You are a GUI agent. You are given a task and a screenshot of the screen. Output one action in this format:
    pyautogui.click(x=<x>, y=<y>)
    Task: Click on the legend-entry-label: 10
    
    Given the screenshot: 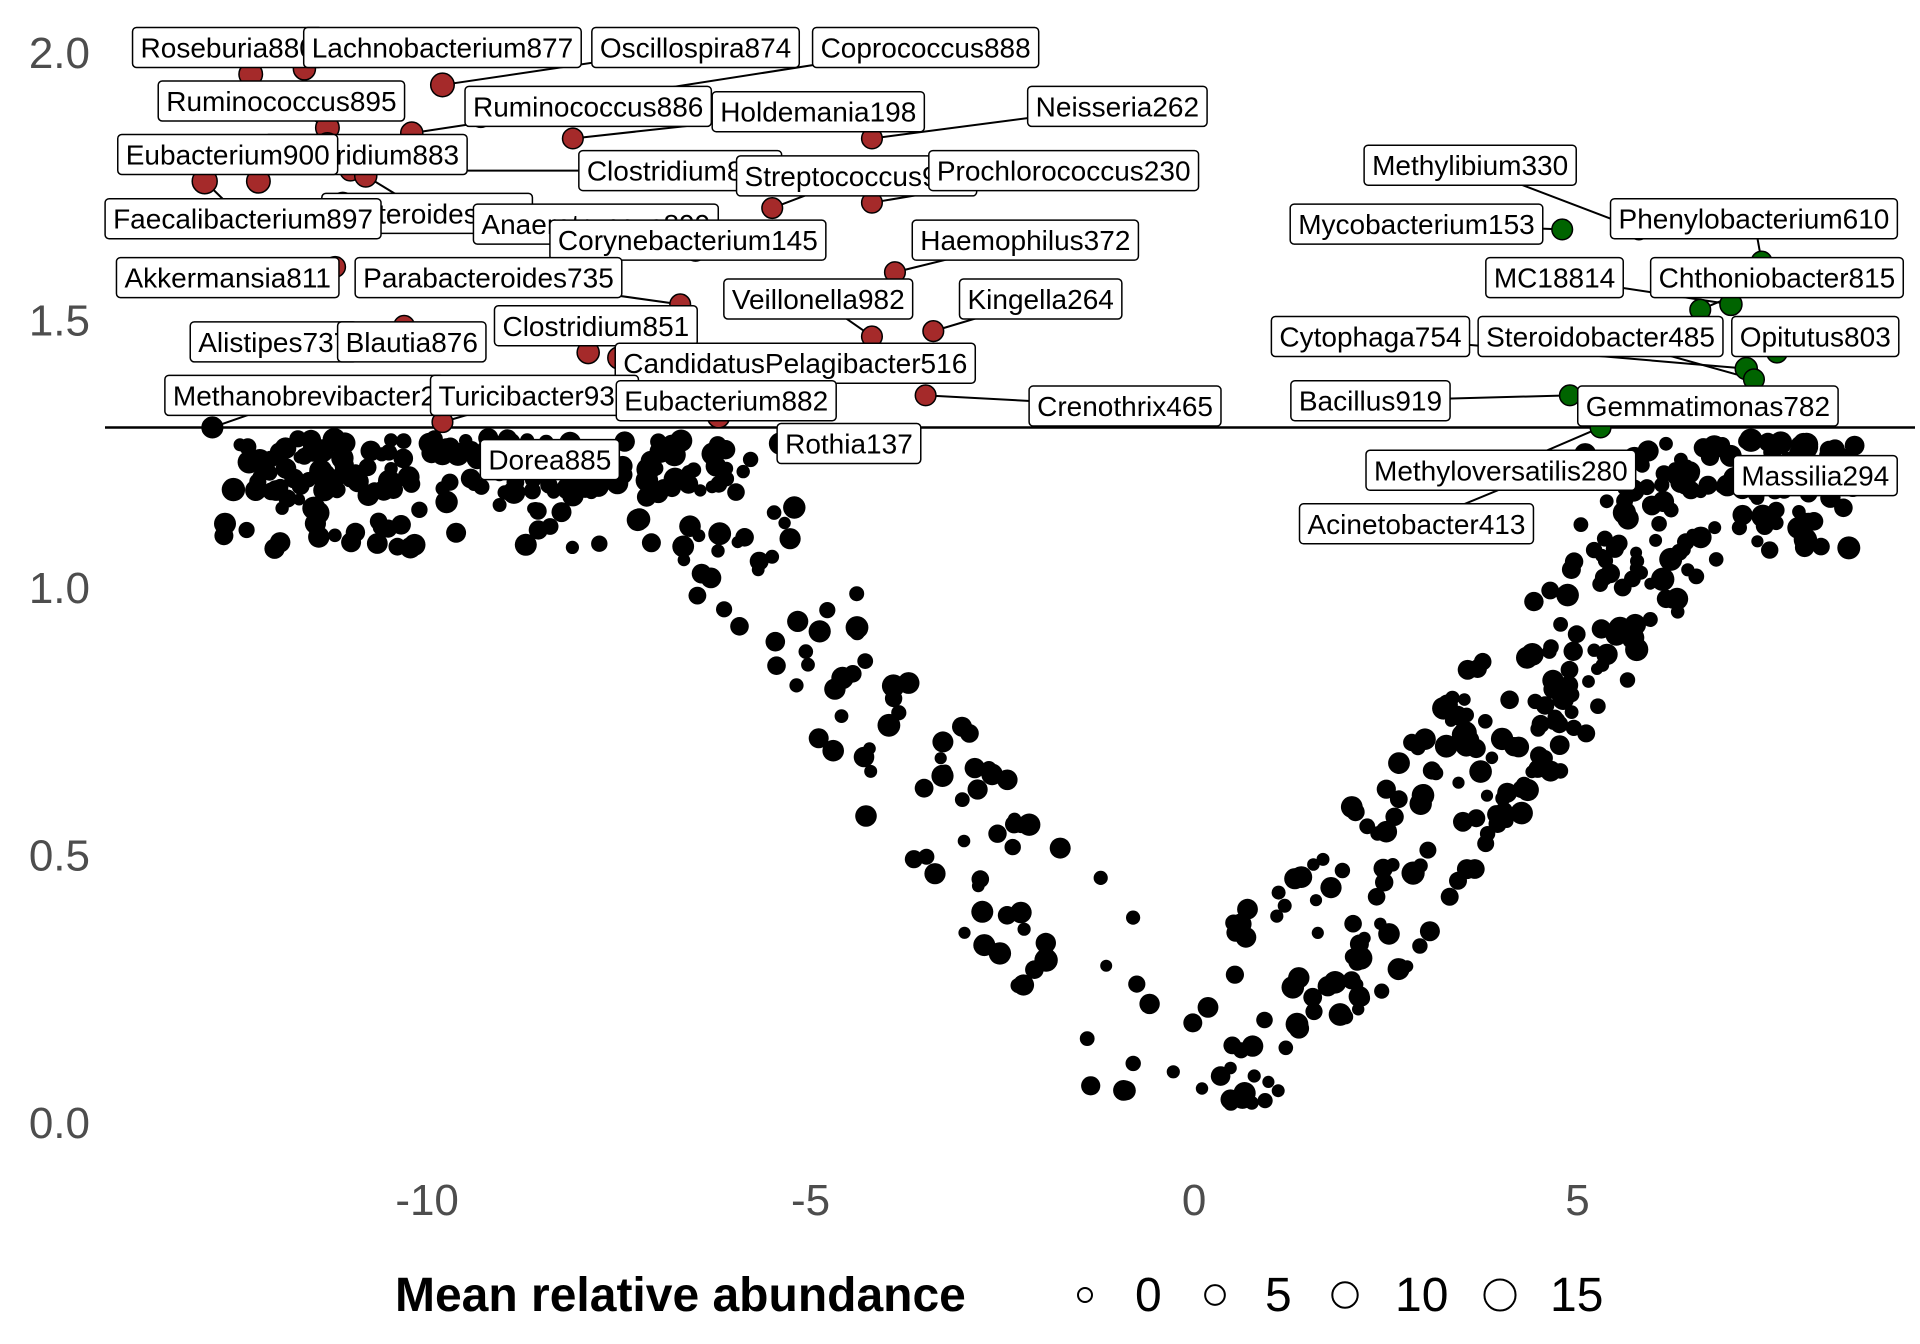 What is the action you would take?
    pyautogui.click(x=1421, y=1295)
    